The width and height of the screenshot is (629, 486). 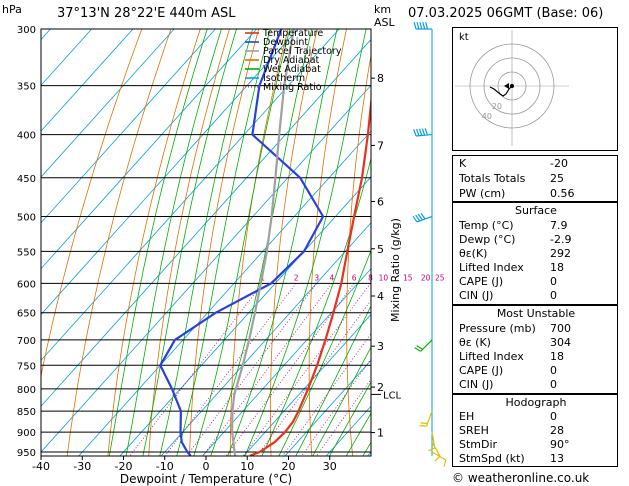 I want to click on pressure-tick-label: 650, so click(x=26, y=314).